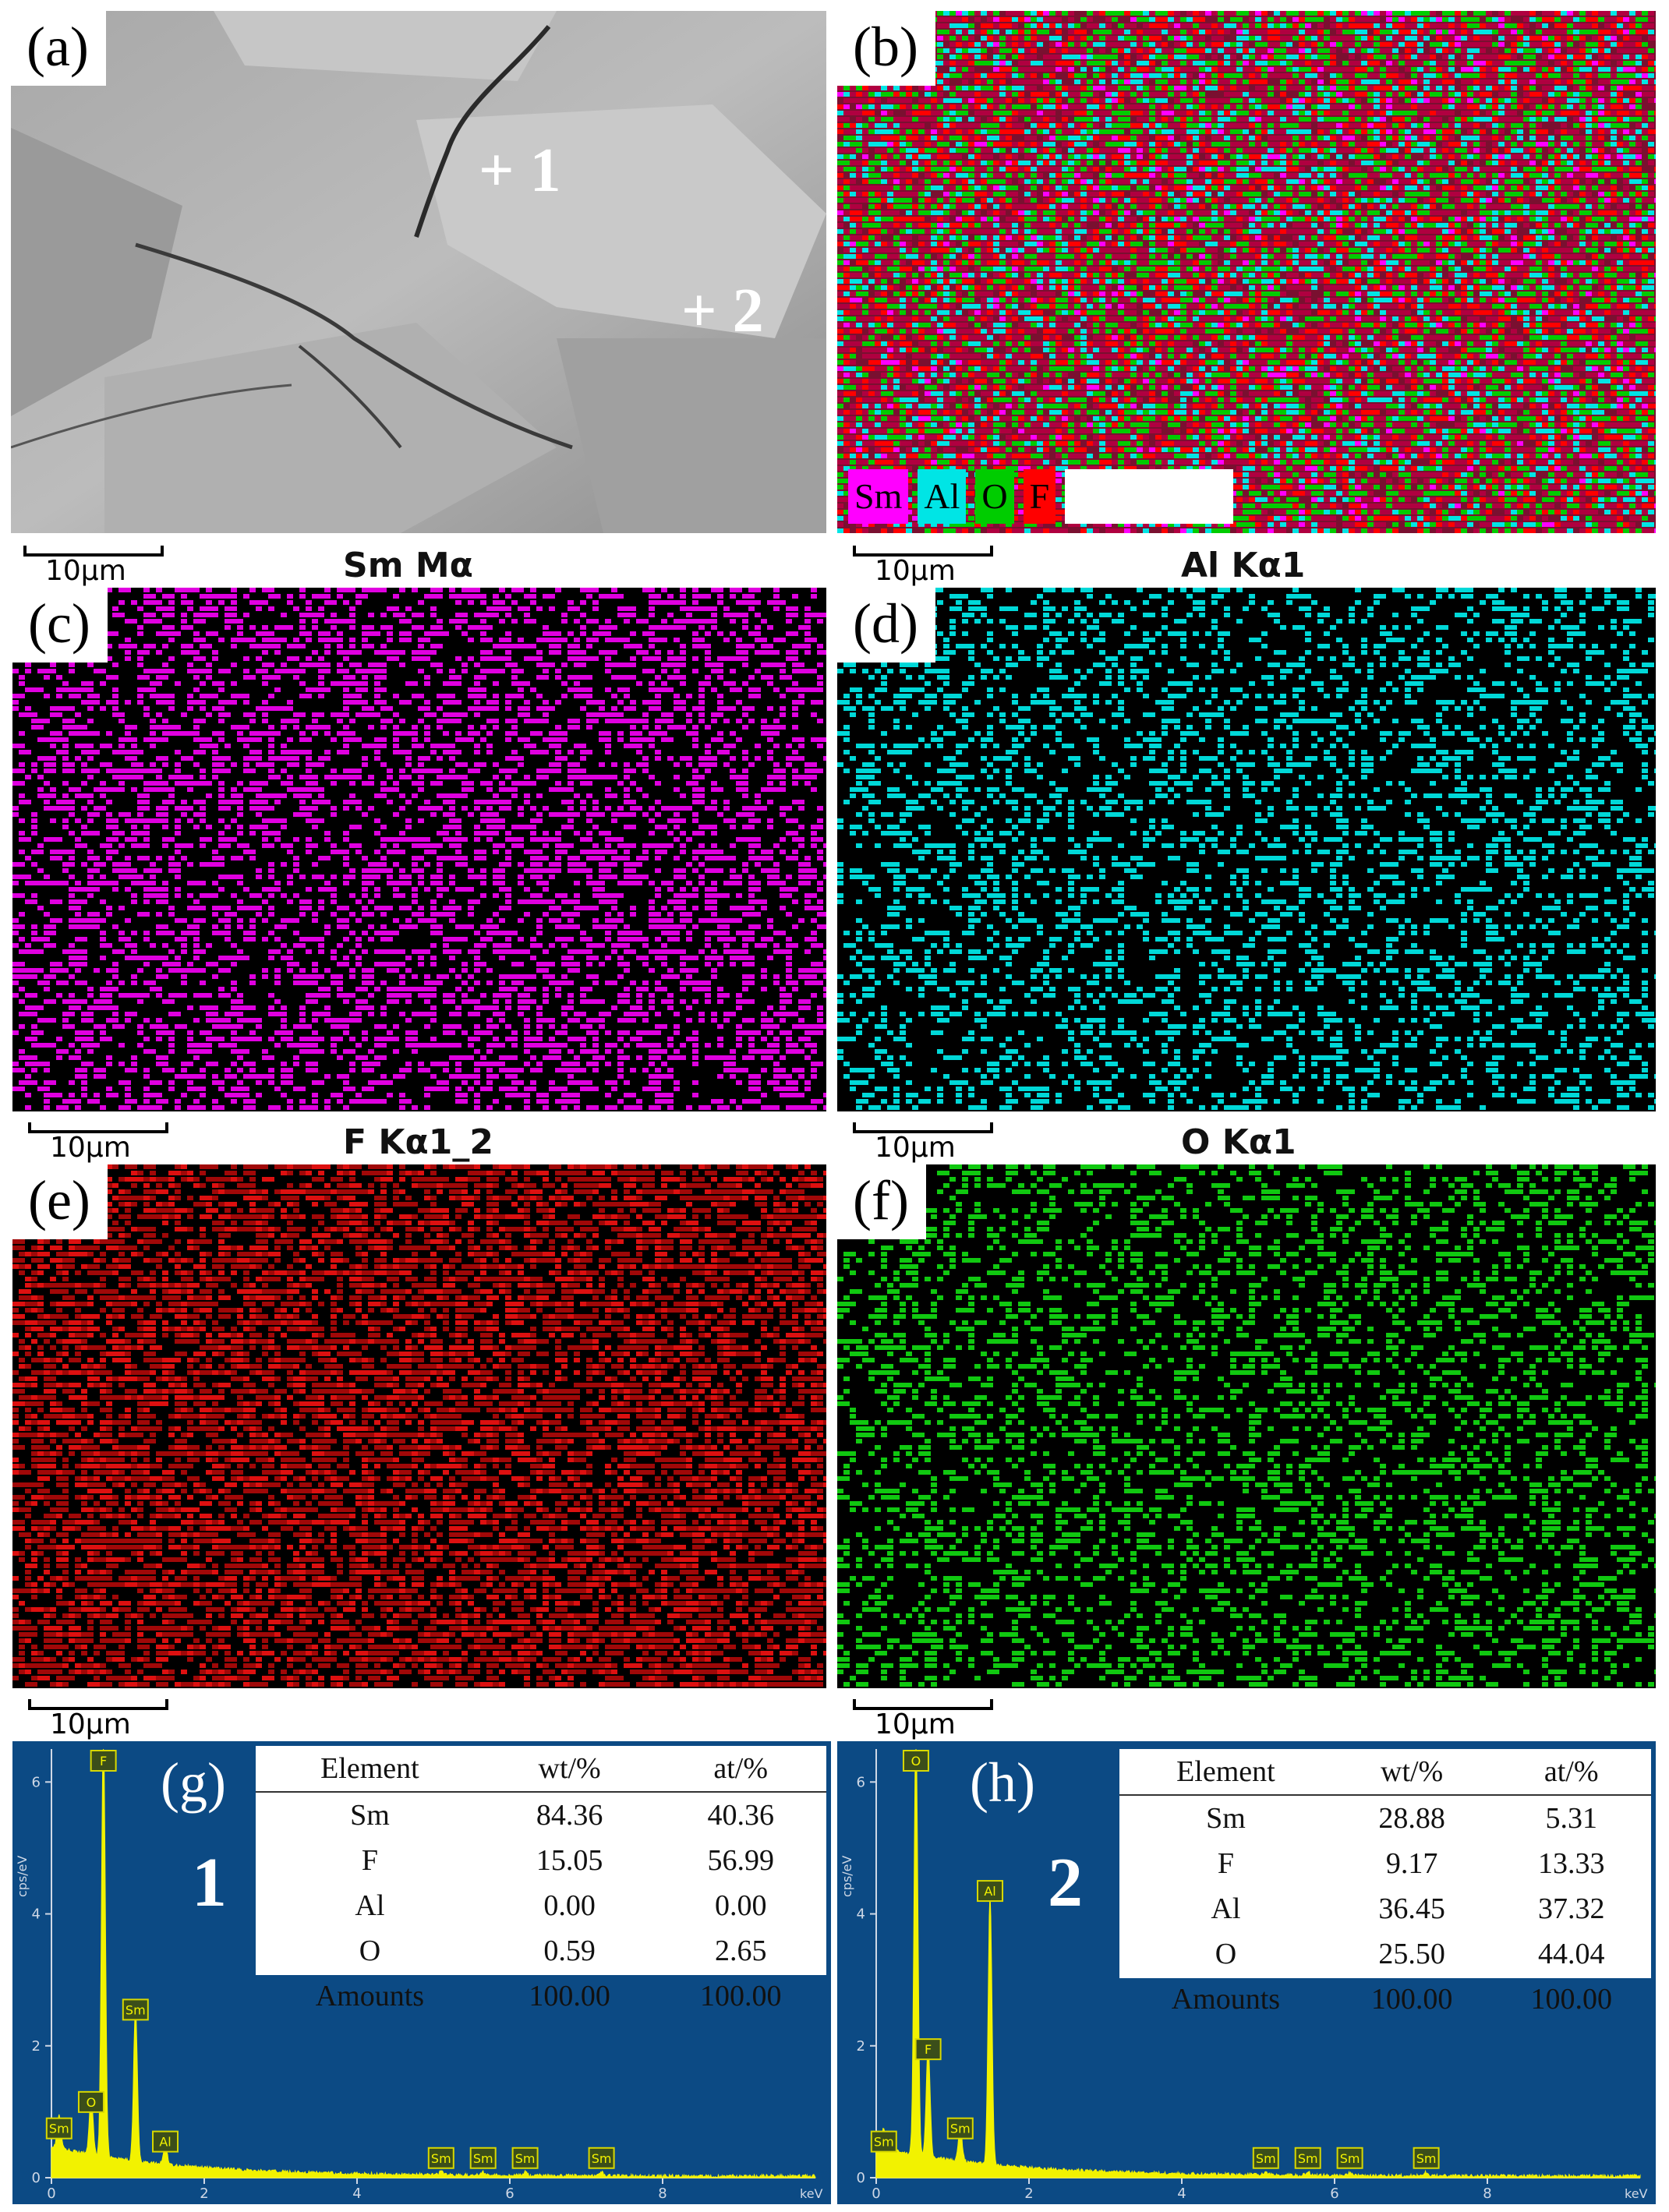  What do you see at coordinates (886, 625) in the screenshot?
I see `panel-label-d: (d)` at bounding box center [886, 625].